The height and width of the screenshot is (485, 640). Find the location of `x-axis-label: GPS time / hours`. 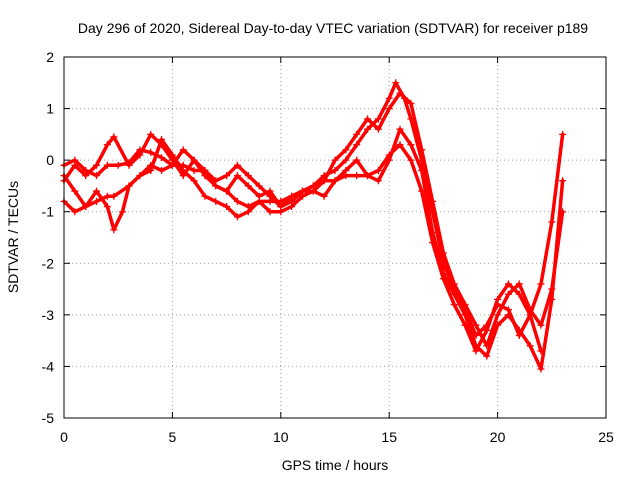

x-axis-label: GPS time / hours is located at coordinates (335, 465).